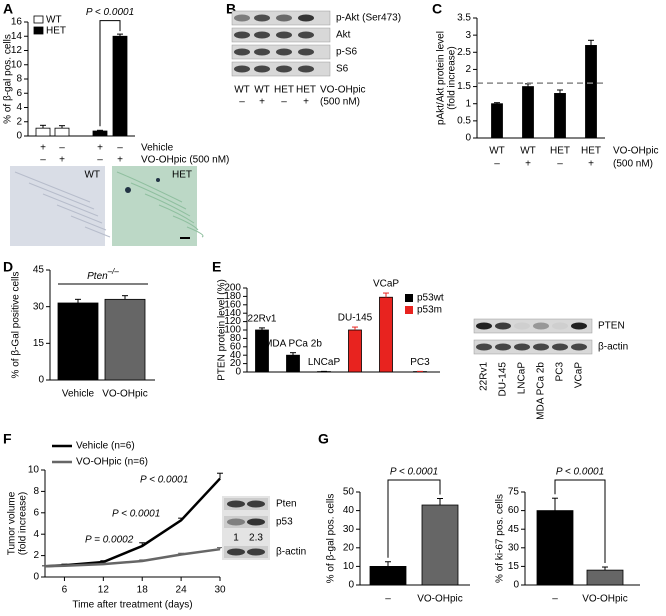 The width and height of the screenshot is (666, 616). What do you see at coordinates (560, 151) in the screenshot?
I see `x-tick-label: HET` at bounding box center [560, 151].